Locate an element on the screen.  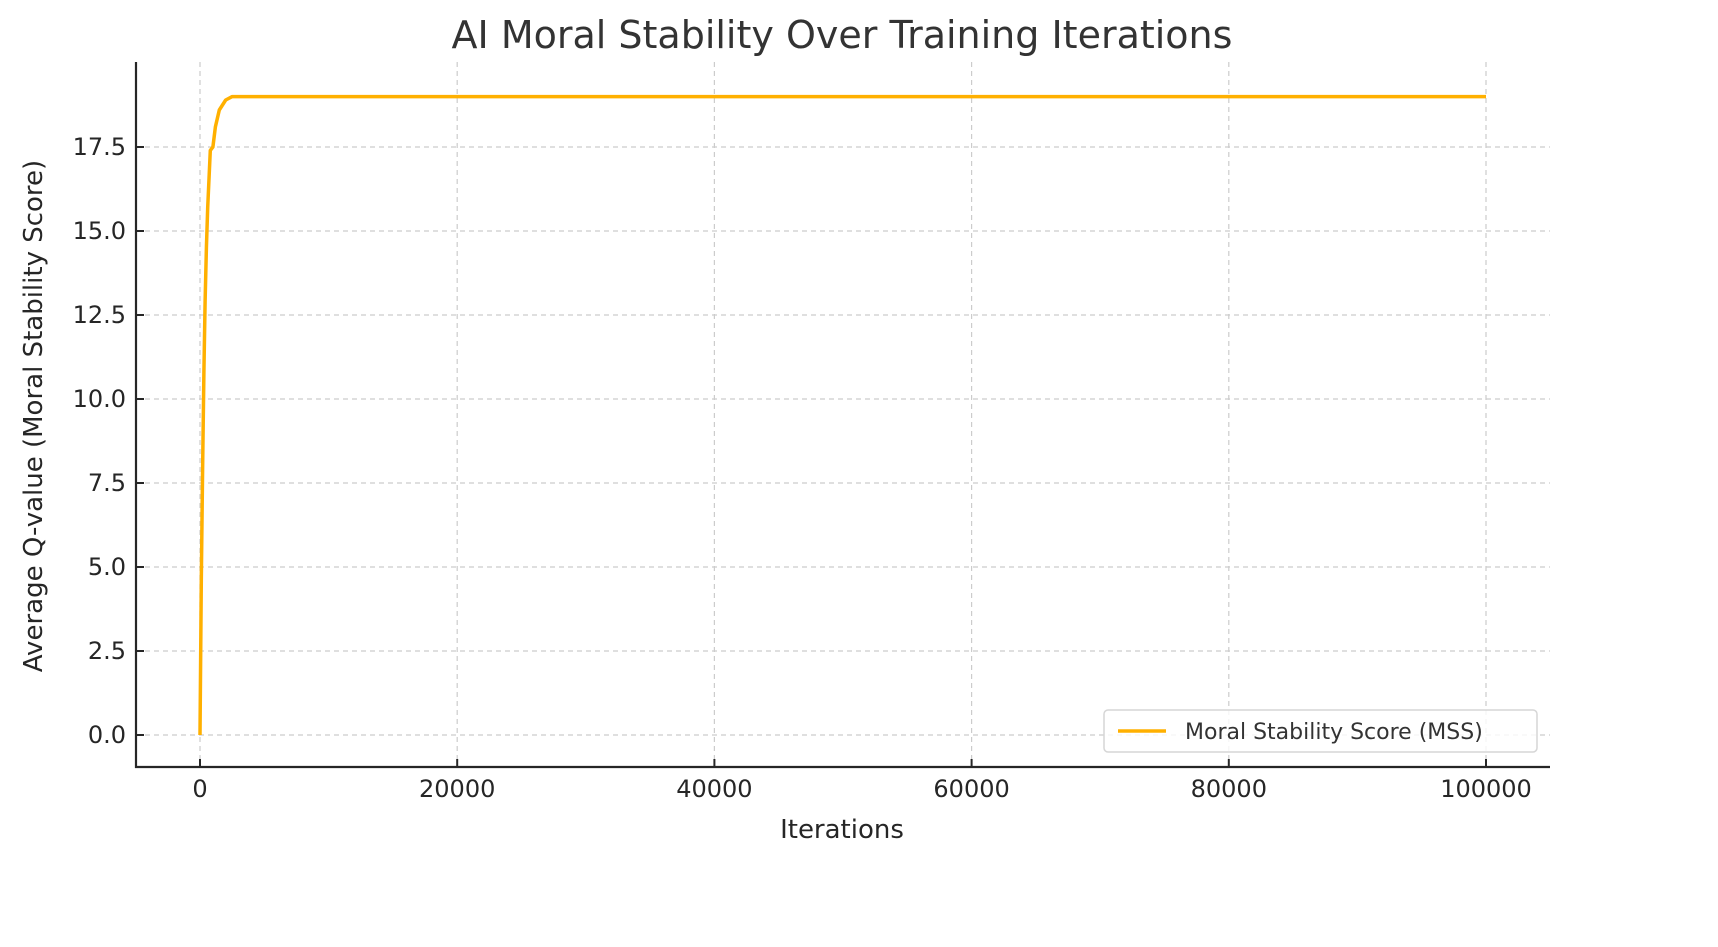
y-tick-label: 17.5 is located at coordinates (99, 147).